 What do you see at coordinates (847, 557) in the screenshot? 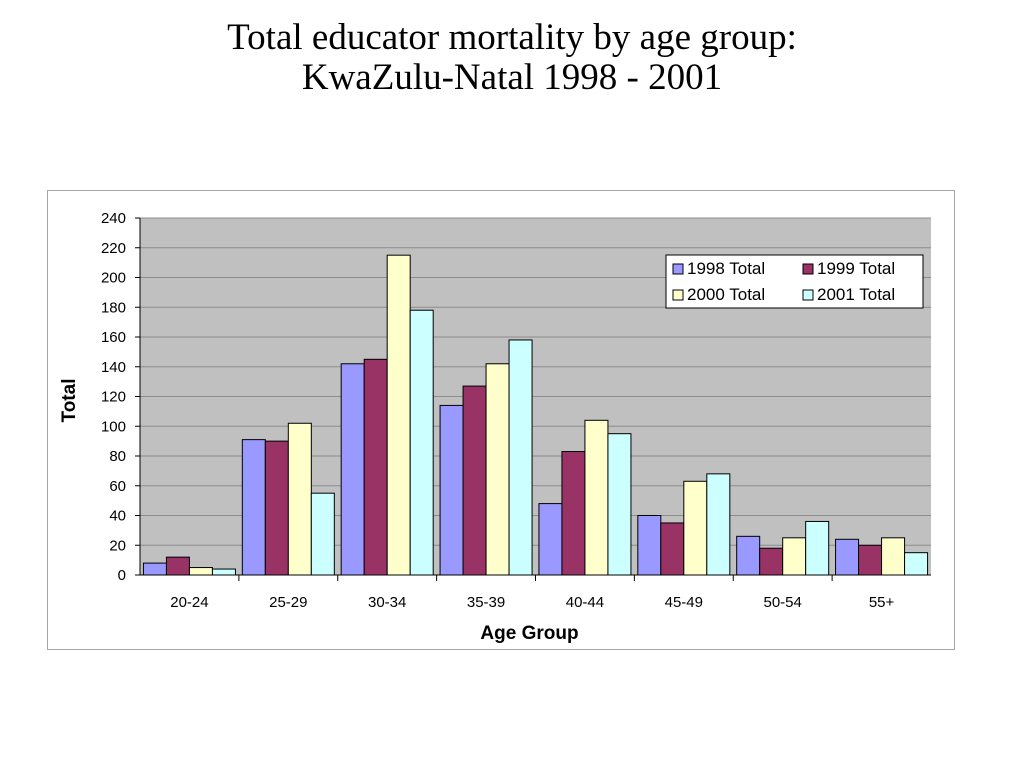
I see `bar-1998-total-55+` at bounding box center [847, 557].